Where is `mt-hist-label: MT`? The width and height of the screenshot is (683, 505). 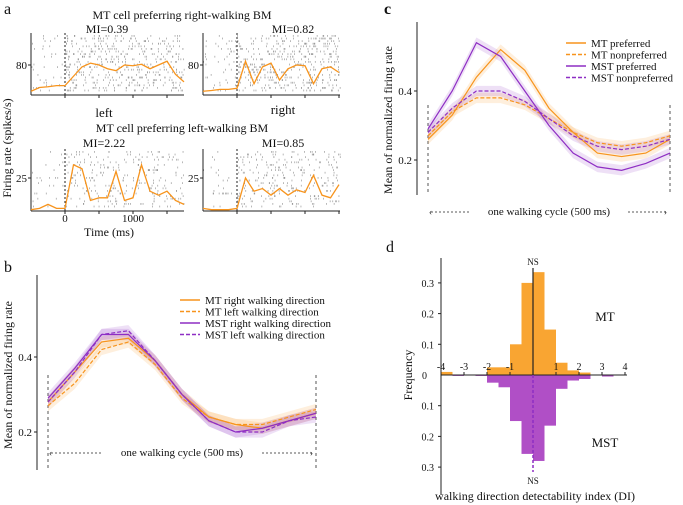
mt-hist-label: MT is located at coordinates (605, 316).